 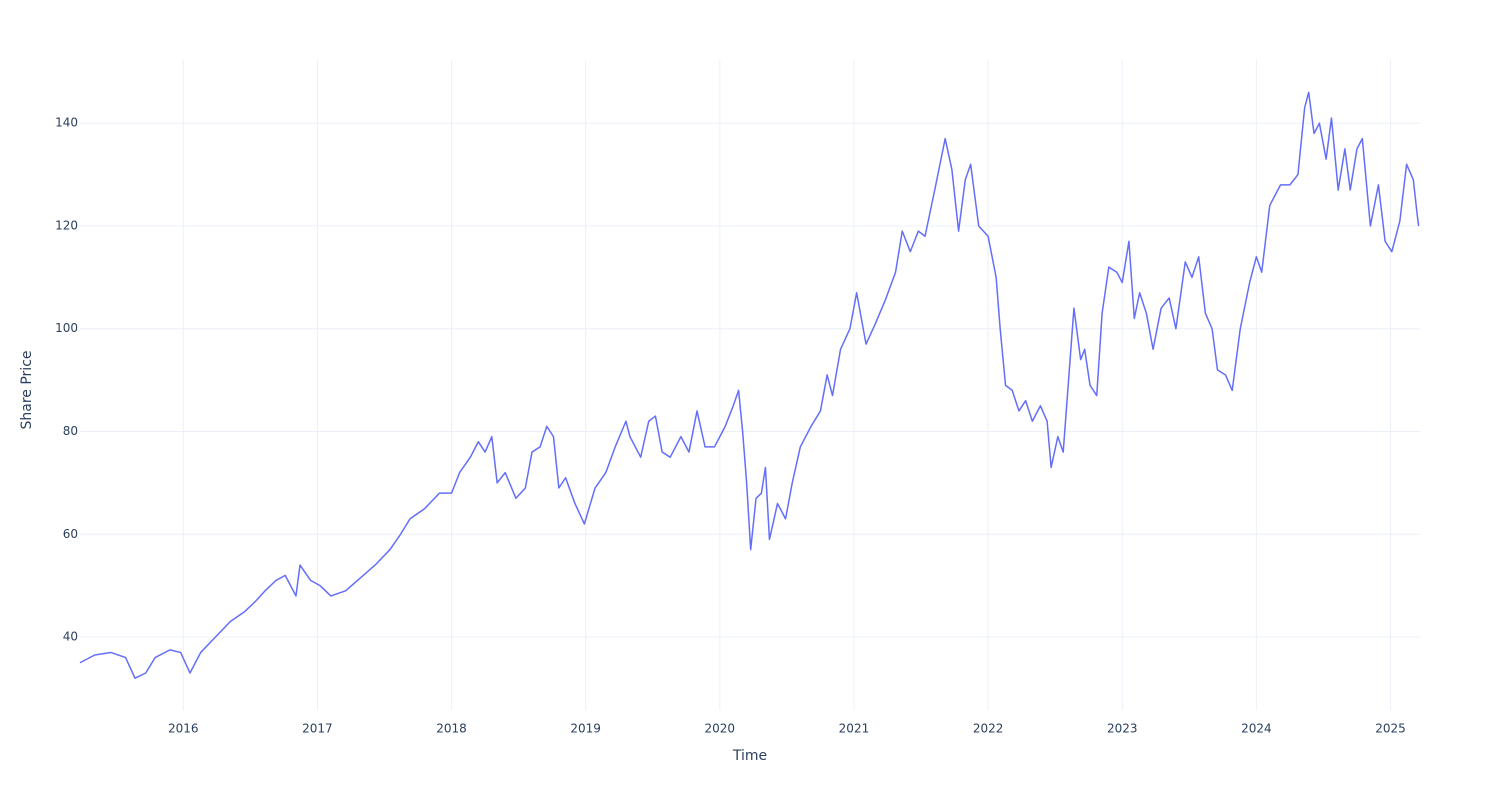 I want to click on x-tick-label: 2016, so click(x=183, y=729).